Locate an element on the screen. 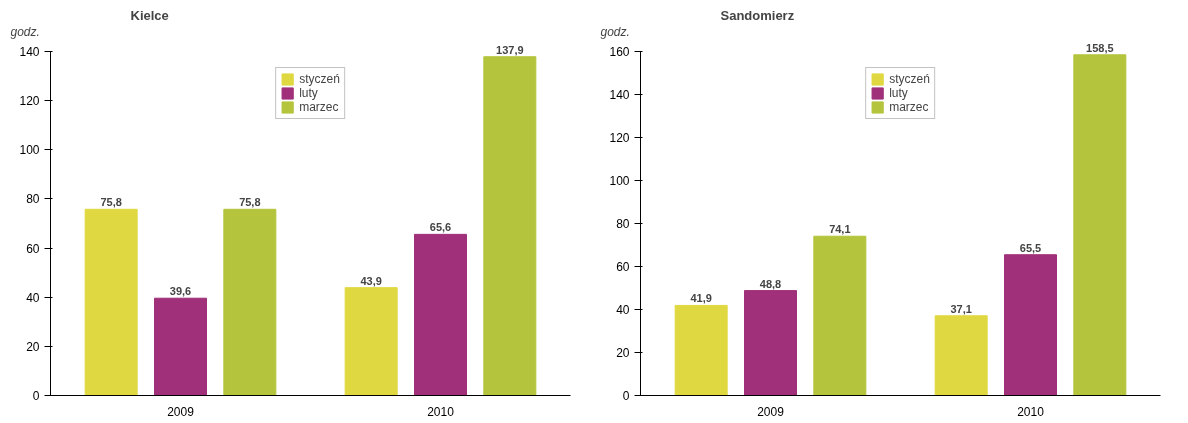  data-label: 48,8 is located at coordinates (770, 283).